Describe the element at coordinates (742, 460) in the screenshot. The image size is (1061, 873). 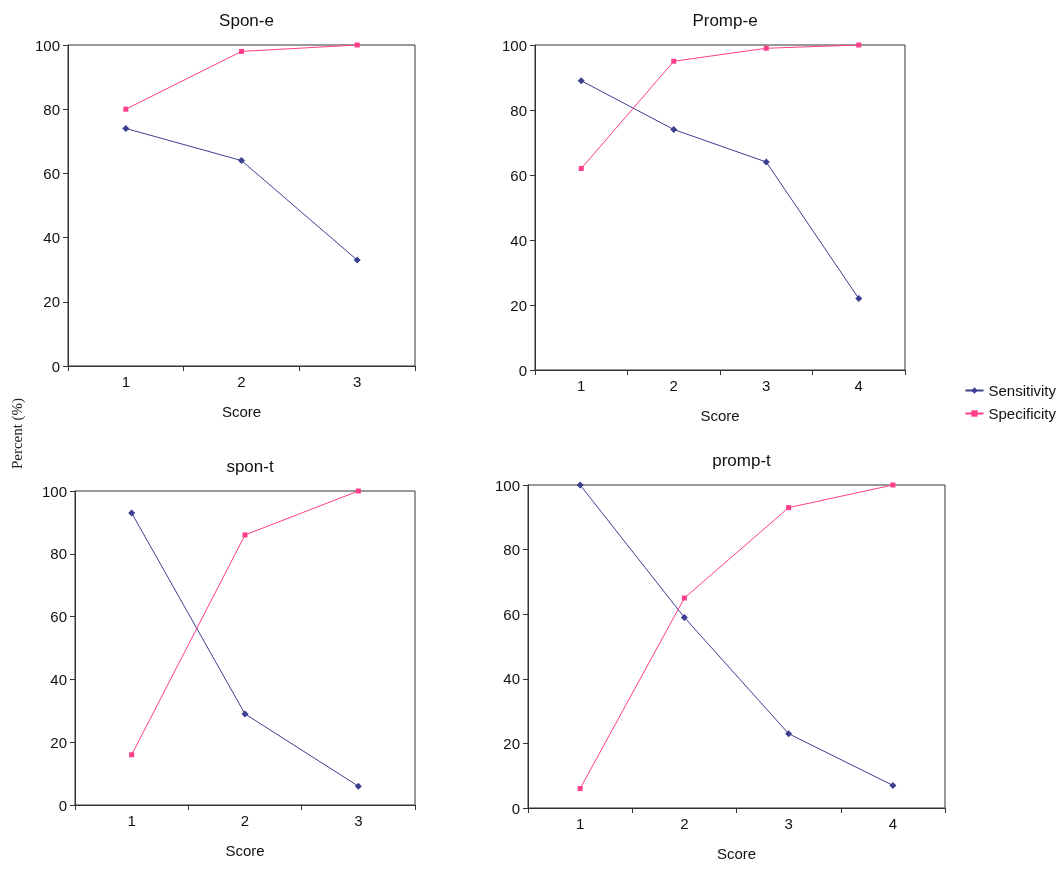
I see `chart-title: promp-t` at that location.